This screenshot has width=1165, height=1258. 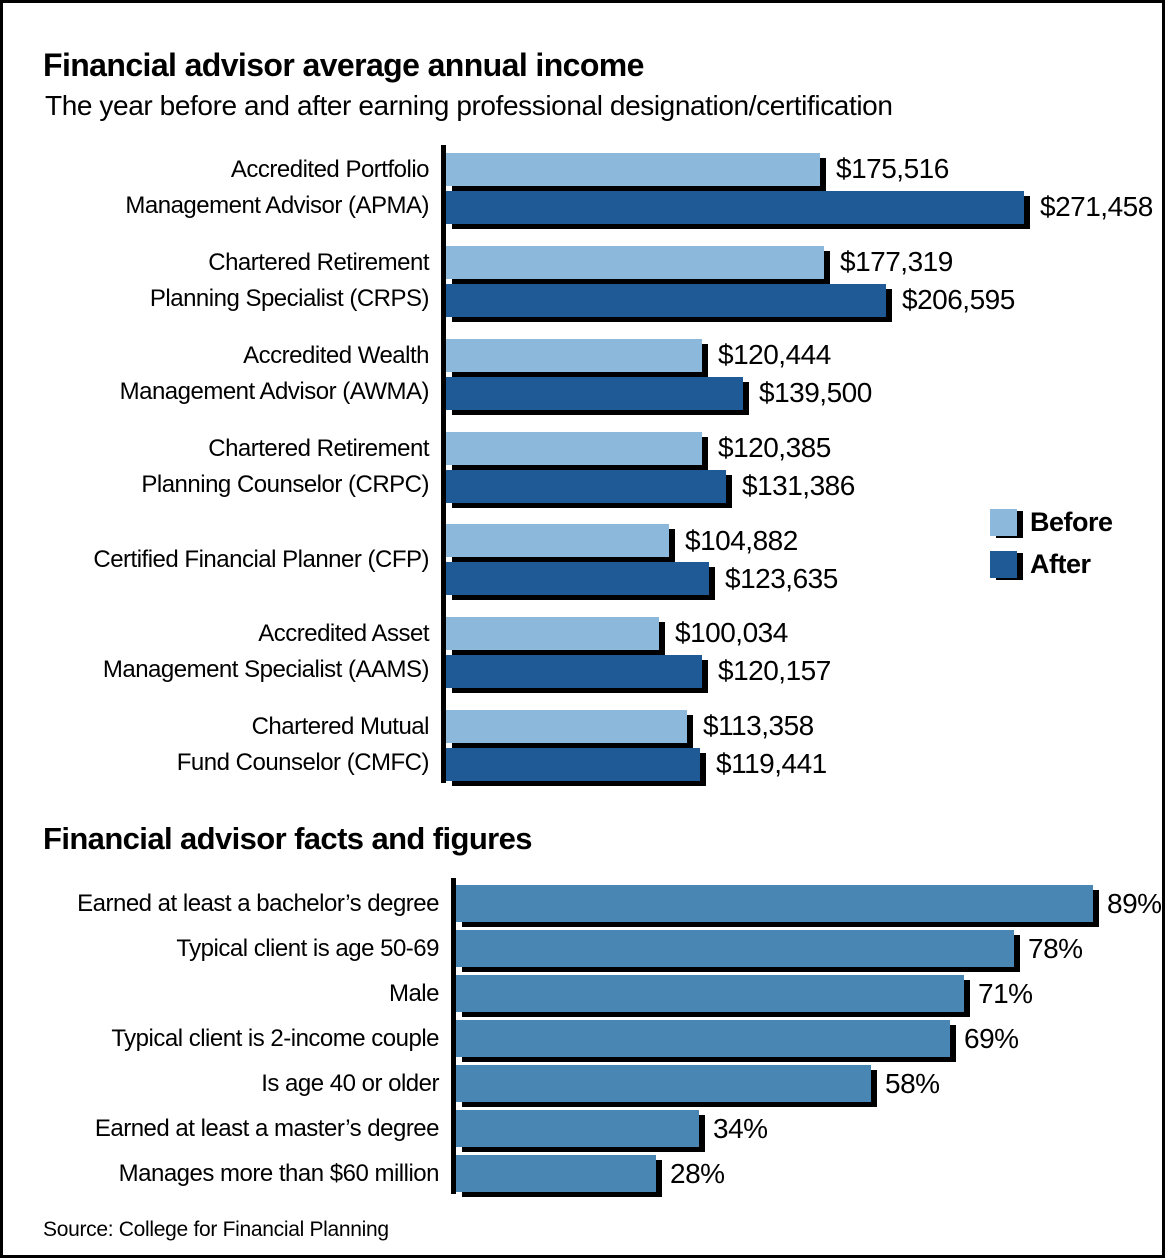 I want to click on before-bar-line: $177,319, so click(x=804, y=262).